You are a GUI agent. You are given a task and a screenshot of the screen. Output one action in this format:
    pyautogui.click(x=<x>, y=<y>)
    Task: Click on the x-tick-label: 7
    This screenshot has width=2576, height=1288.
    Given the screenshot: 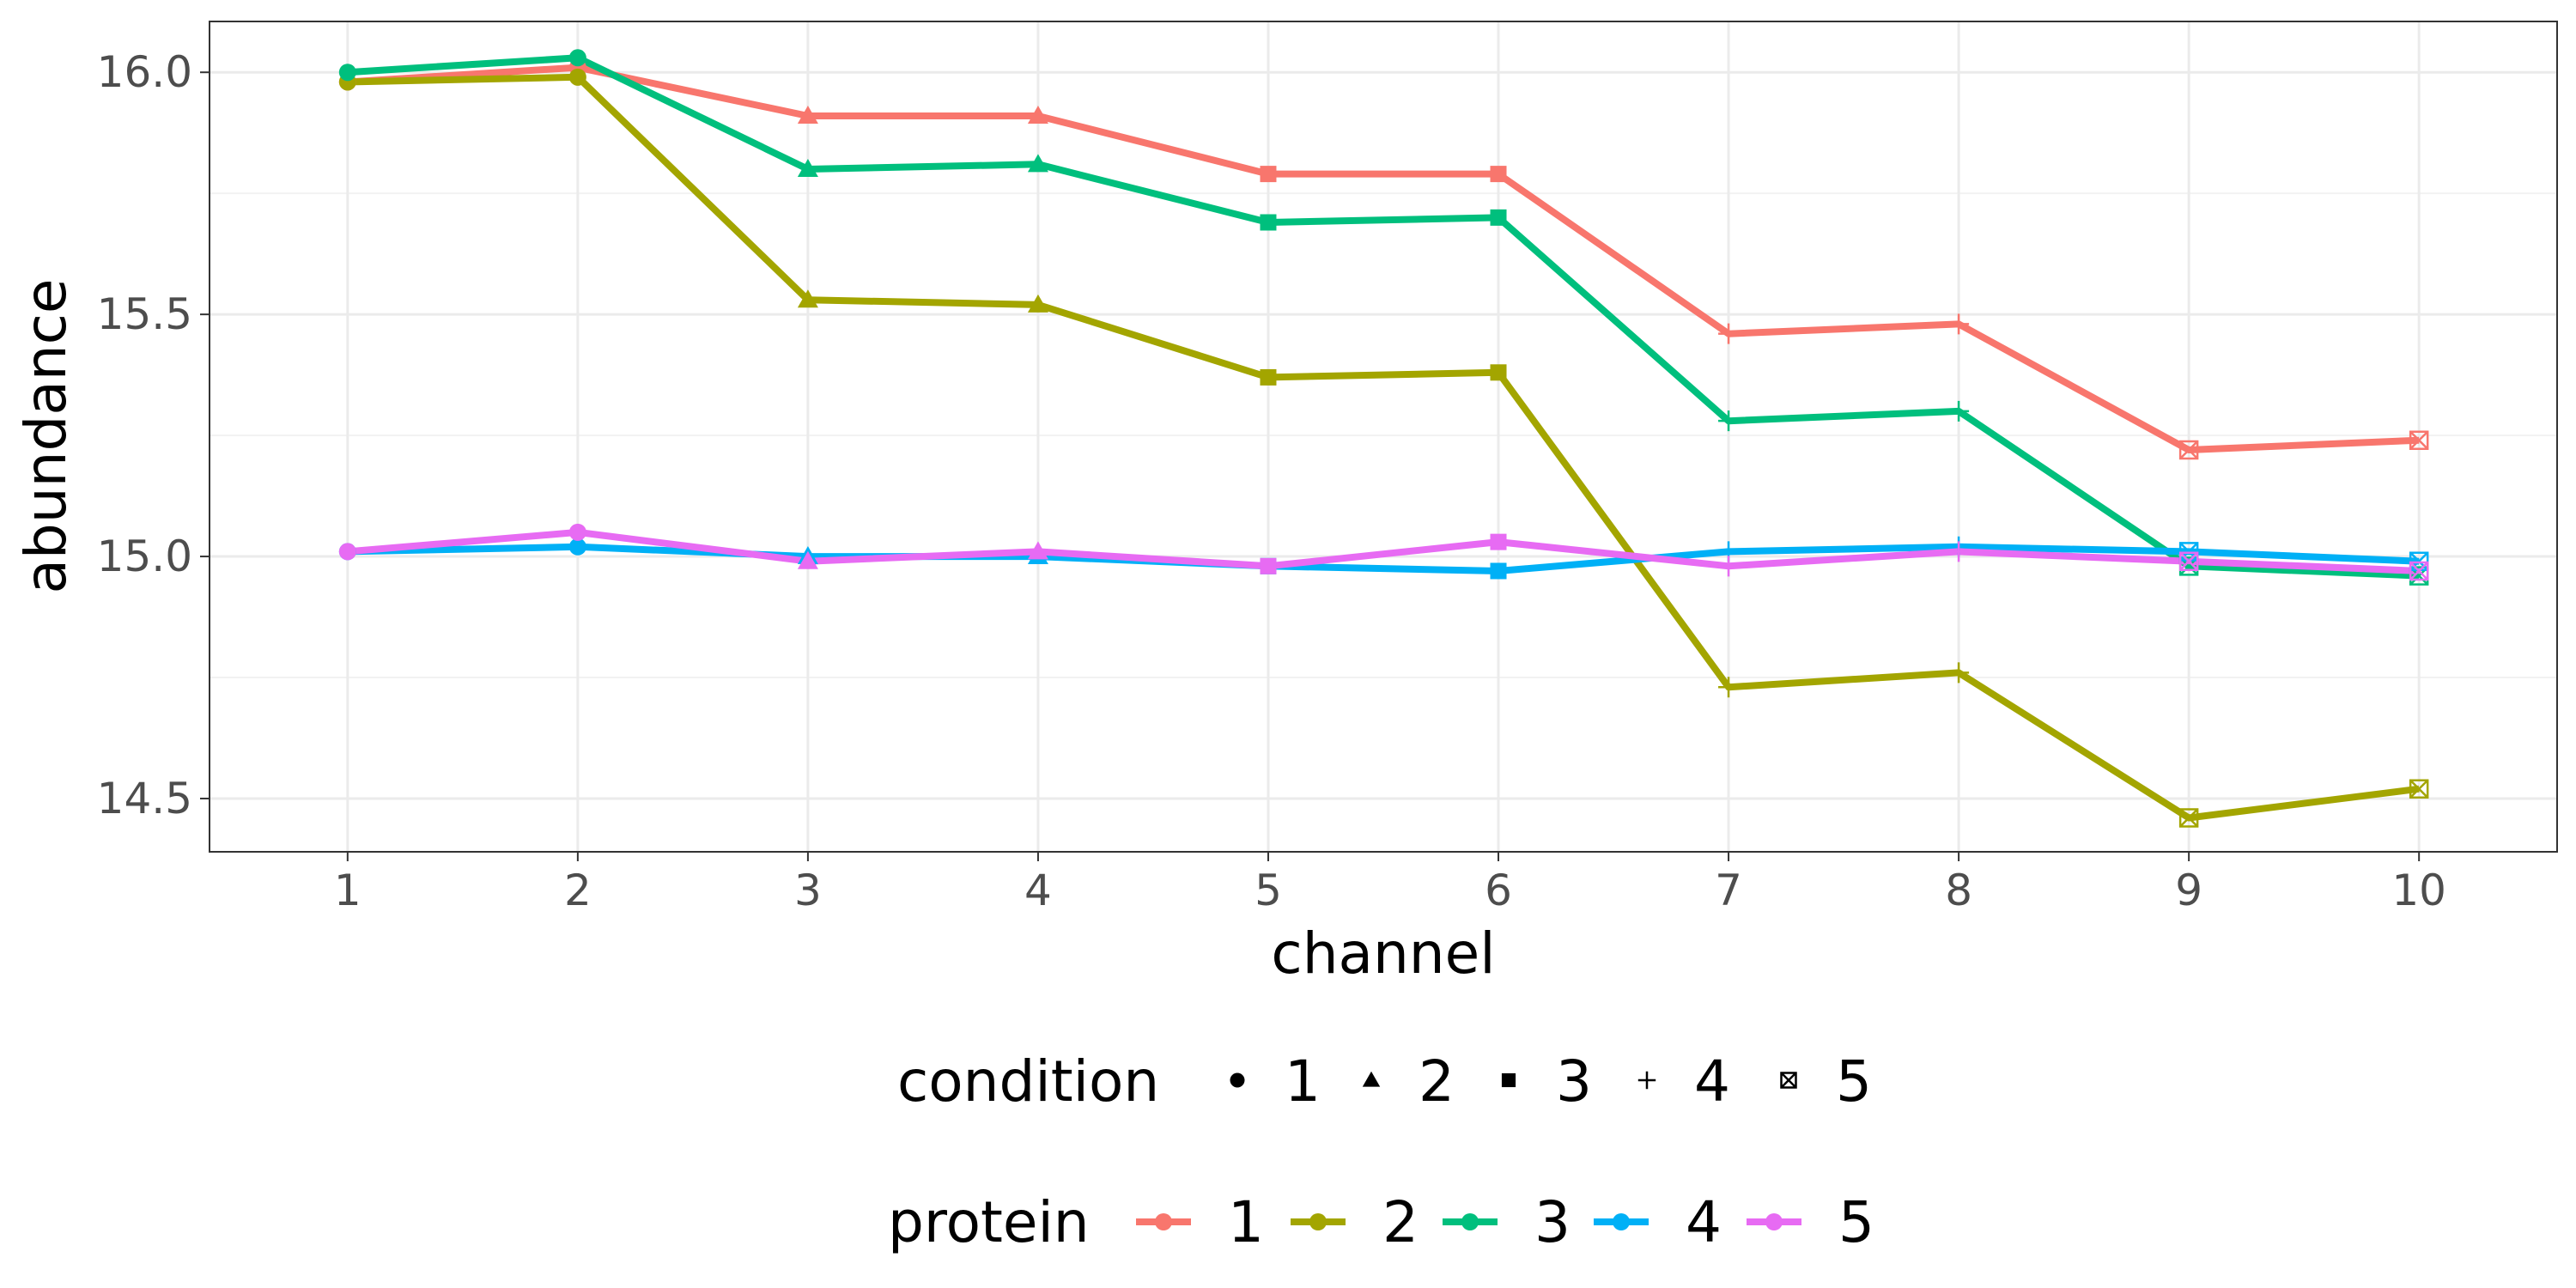 What is the action you would take?
    pyautogui.click(x=1729, y=890)
    